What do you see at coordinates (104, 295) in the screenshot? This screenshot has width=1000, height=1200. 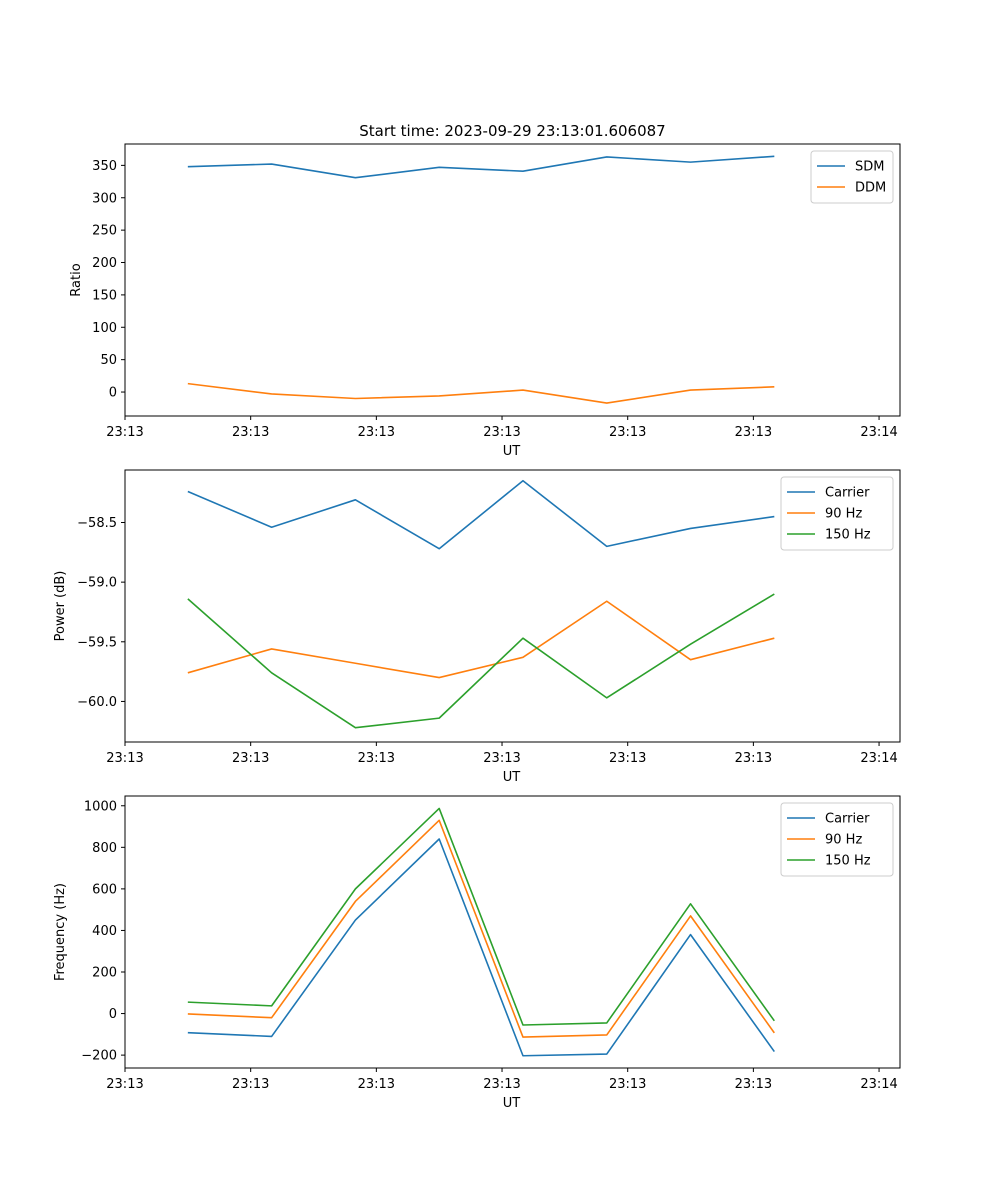 I see `y-tick-label: 150` at bounding box center [104, 295].